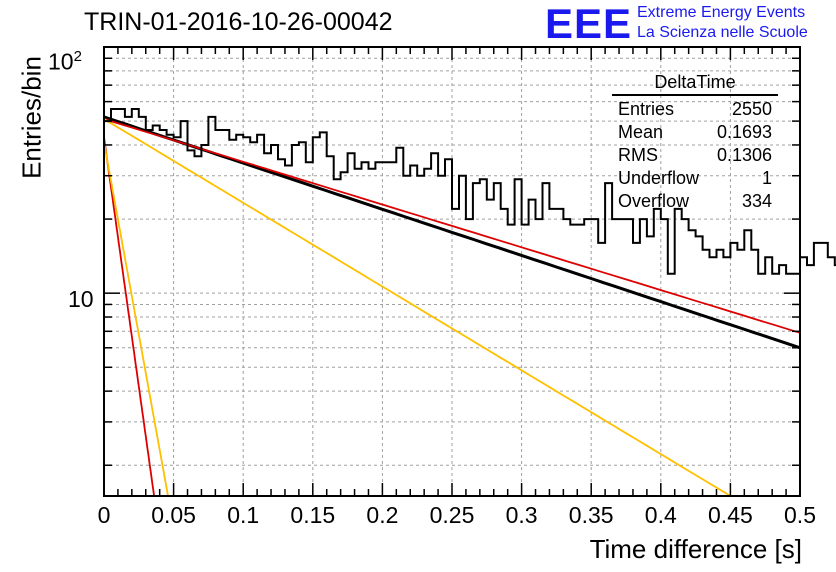  Describe the element at coordinates (695, 201) in the screenshot. I see `stats-row: Overflow 334` at that location.